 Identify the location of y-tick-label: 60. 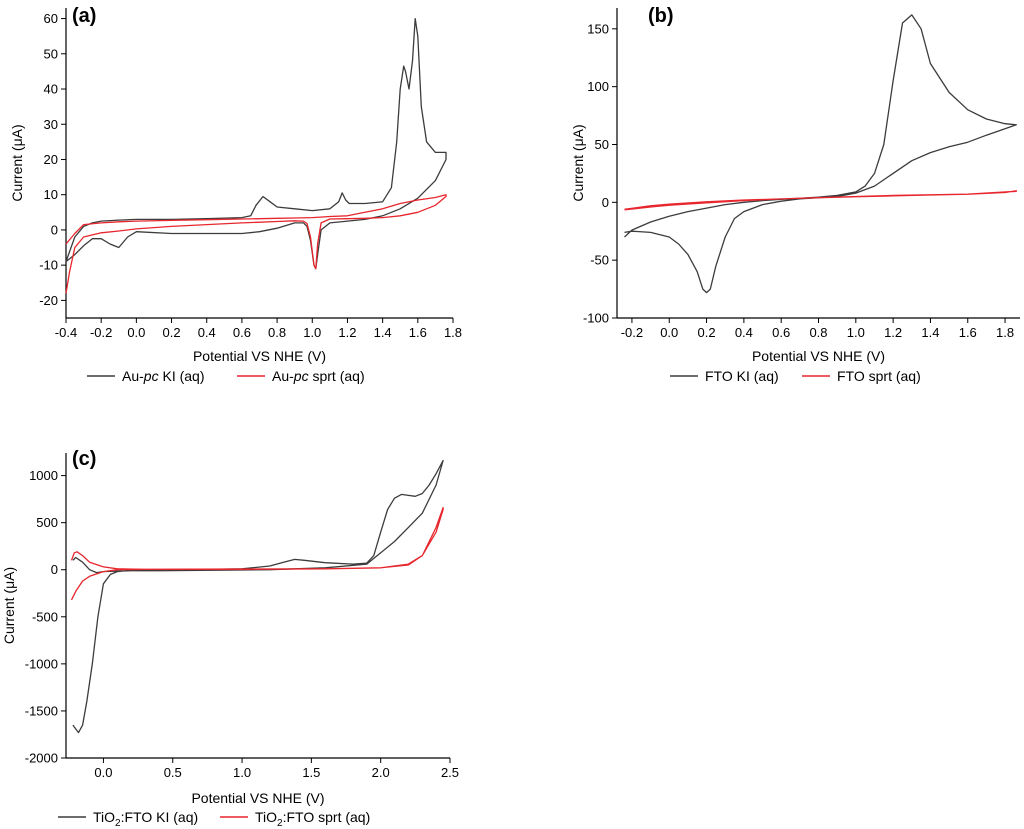
(51, 18).